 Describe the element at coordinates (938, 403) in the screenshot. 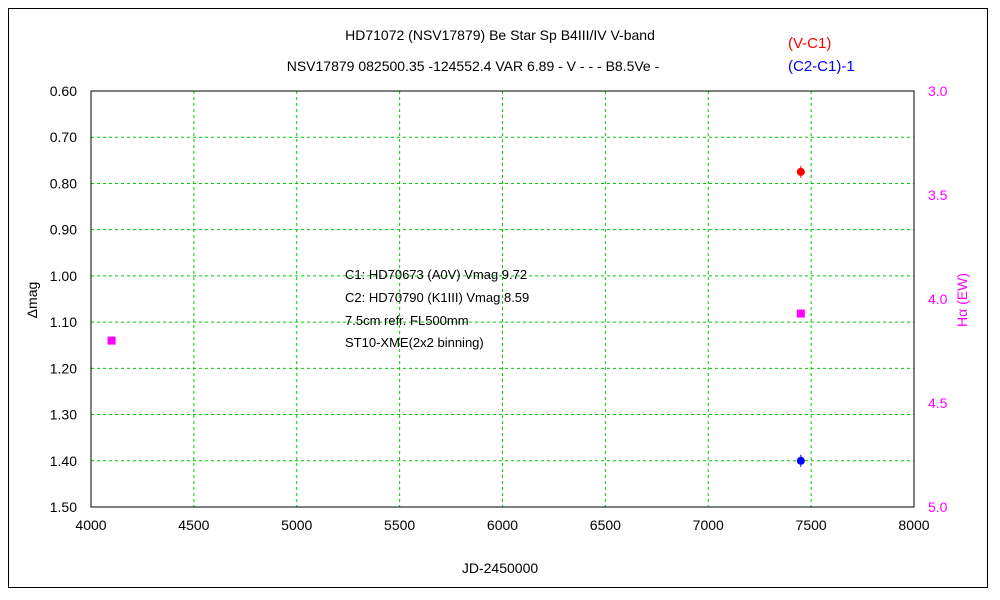

I see `y2-tick-label: 4.5` at that location.